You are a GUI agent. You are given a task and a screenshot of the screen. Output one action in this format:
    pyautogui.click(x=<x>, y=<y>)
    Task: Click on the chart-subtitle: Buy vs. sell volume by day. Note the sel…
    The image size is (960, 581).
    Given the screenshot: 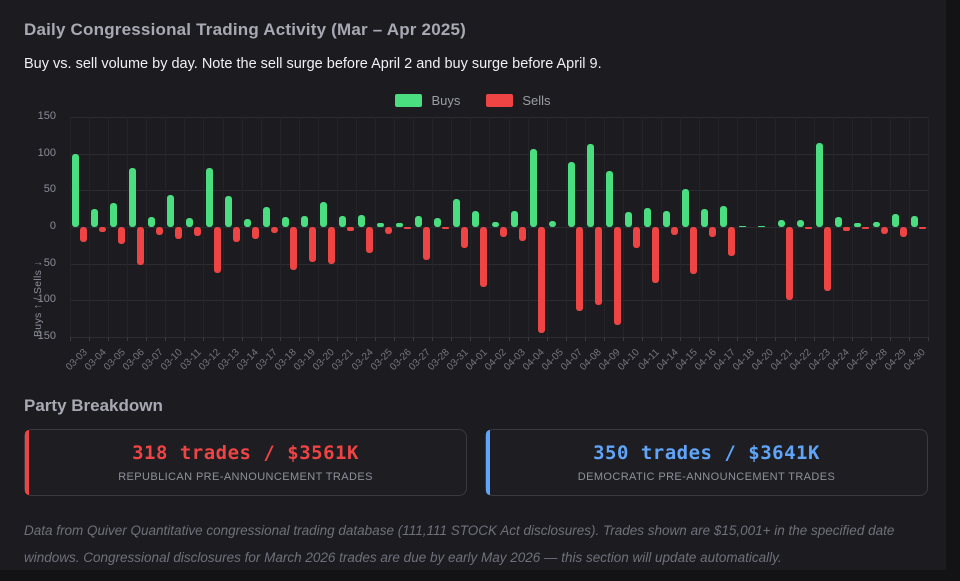 What is the action you would take?
    pyautogui.click(x=313, y=64)
    